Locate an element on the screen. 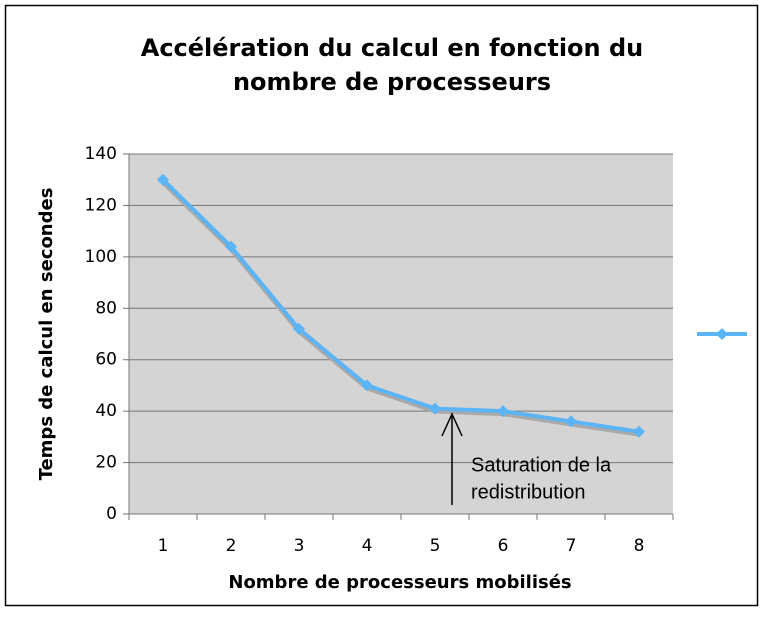 Image resolution: width=765 pixels, height=618 pixels. annotation-arrowhead is located at coordinates (452, 424).